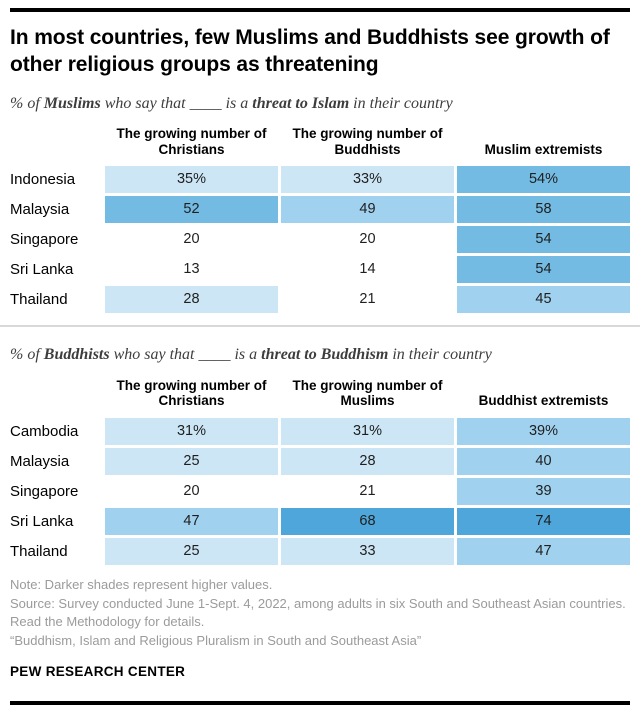 The height and width of the screenshot is (713, 640). What do you see at coordinates (367, 393) in the screenshot?
I see `column-header: The growing number of Muslims` at bounding box center [367, 393].